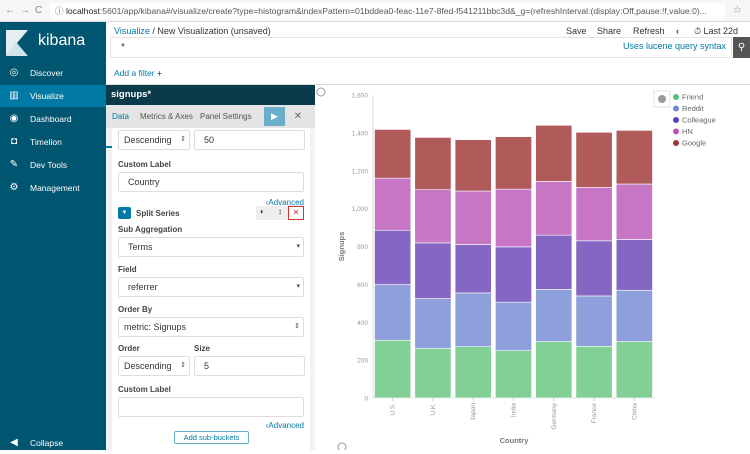 The image size is (750, 454). What do you see at coordinates (554, 415) in the screenshot?
I see `x-tick-label: Germany` at bounding box center [554, 415].